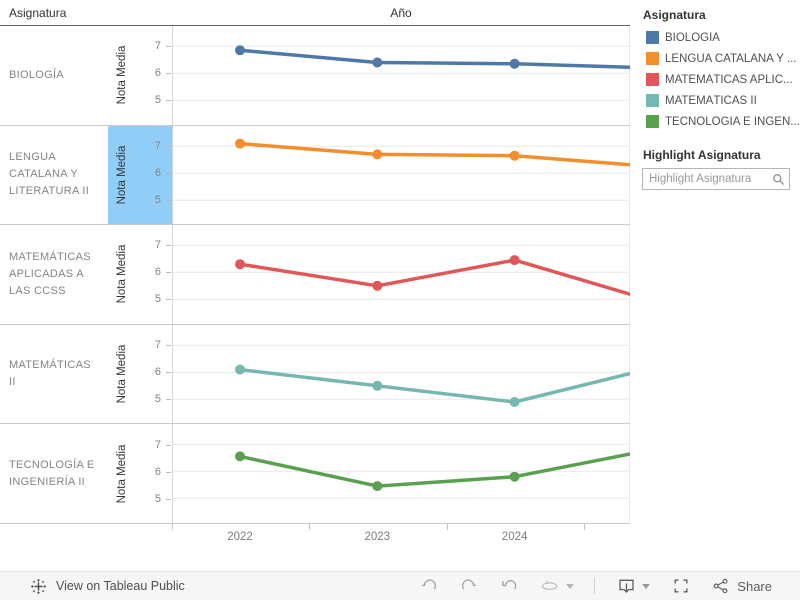 The image size is (800, 600). I want to click on share-button: Share, so click(742, 586).